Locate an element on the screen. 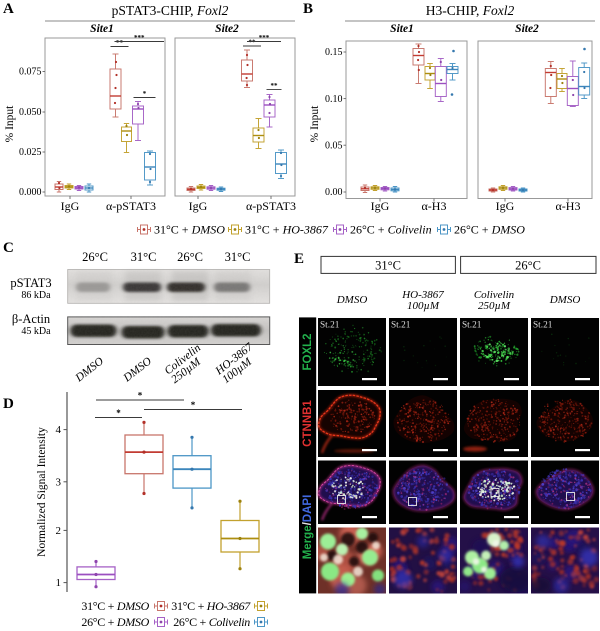  svg-text: FOXL2 is located at coordinates (308, 351).